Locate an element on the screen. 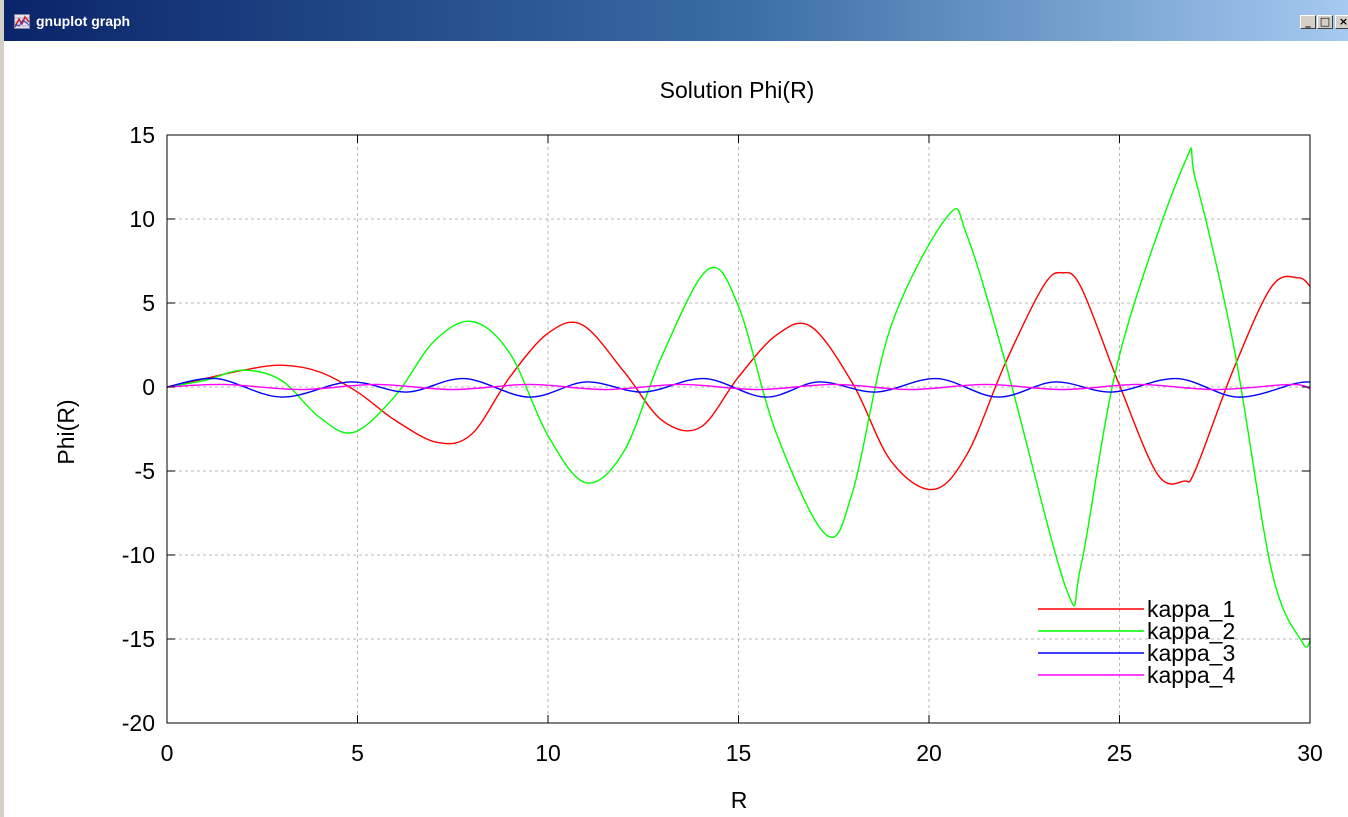  chart-title: Solution Phi(R) is located at coordinates (737, 90).